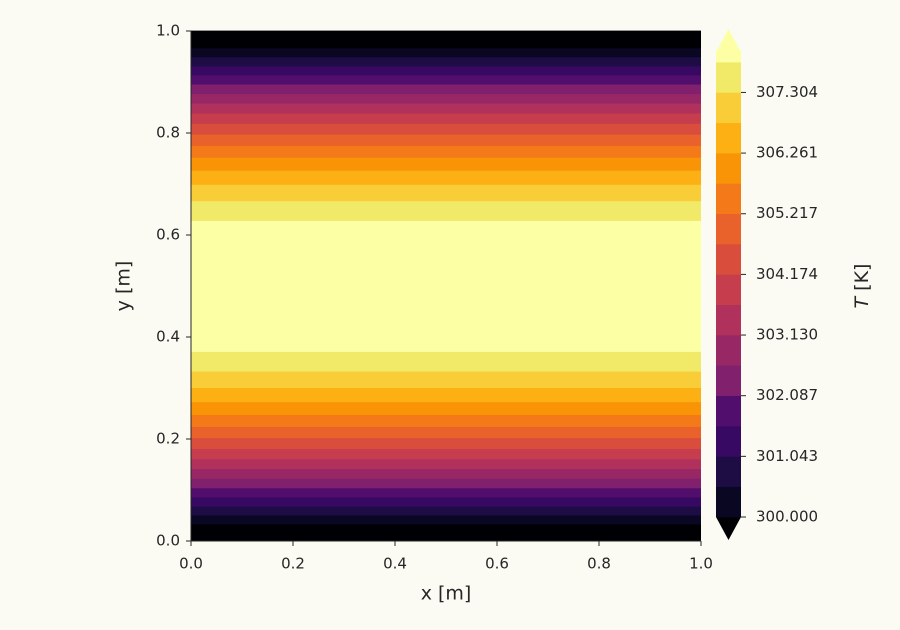 This screenshot has width=900, height=630. Describe the element at coordinates (728, 40) in the screenshot. I see `colorbar-over` at that location.